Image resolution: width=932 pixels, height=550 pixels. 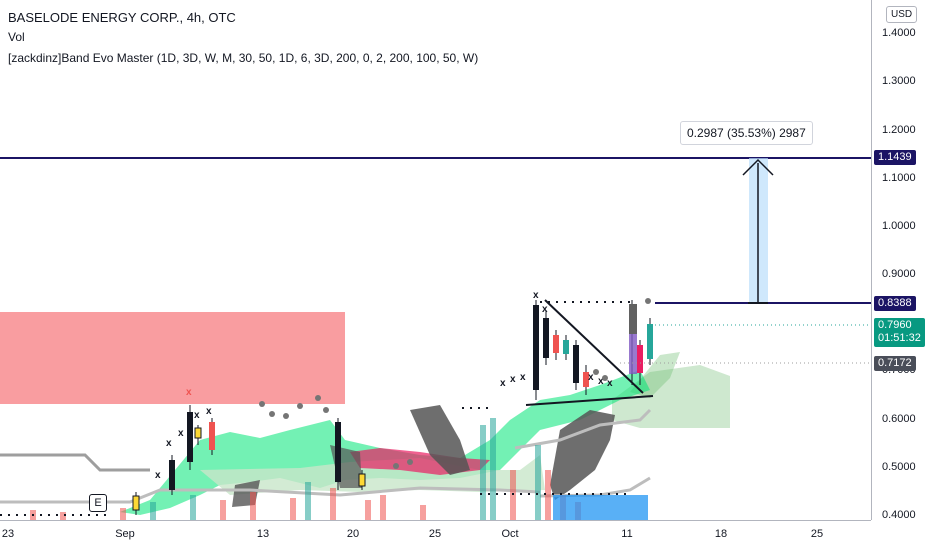 I want to click on time-tick: 23, so click(x=8, y=534).